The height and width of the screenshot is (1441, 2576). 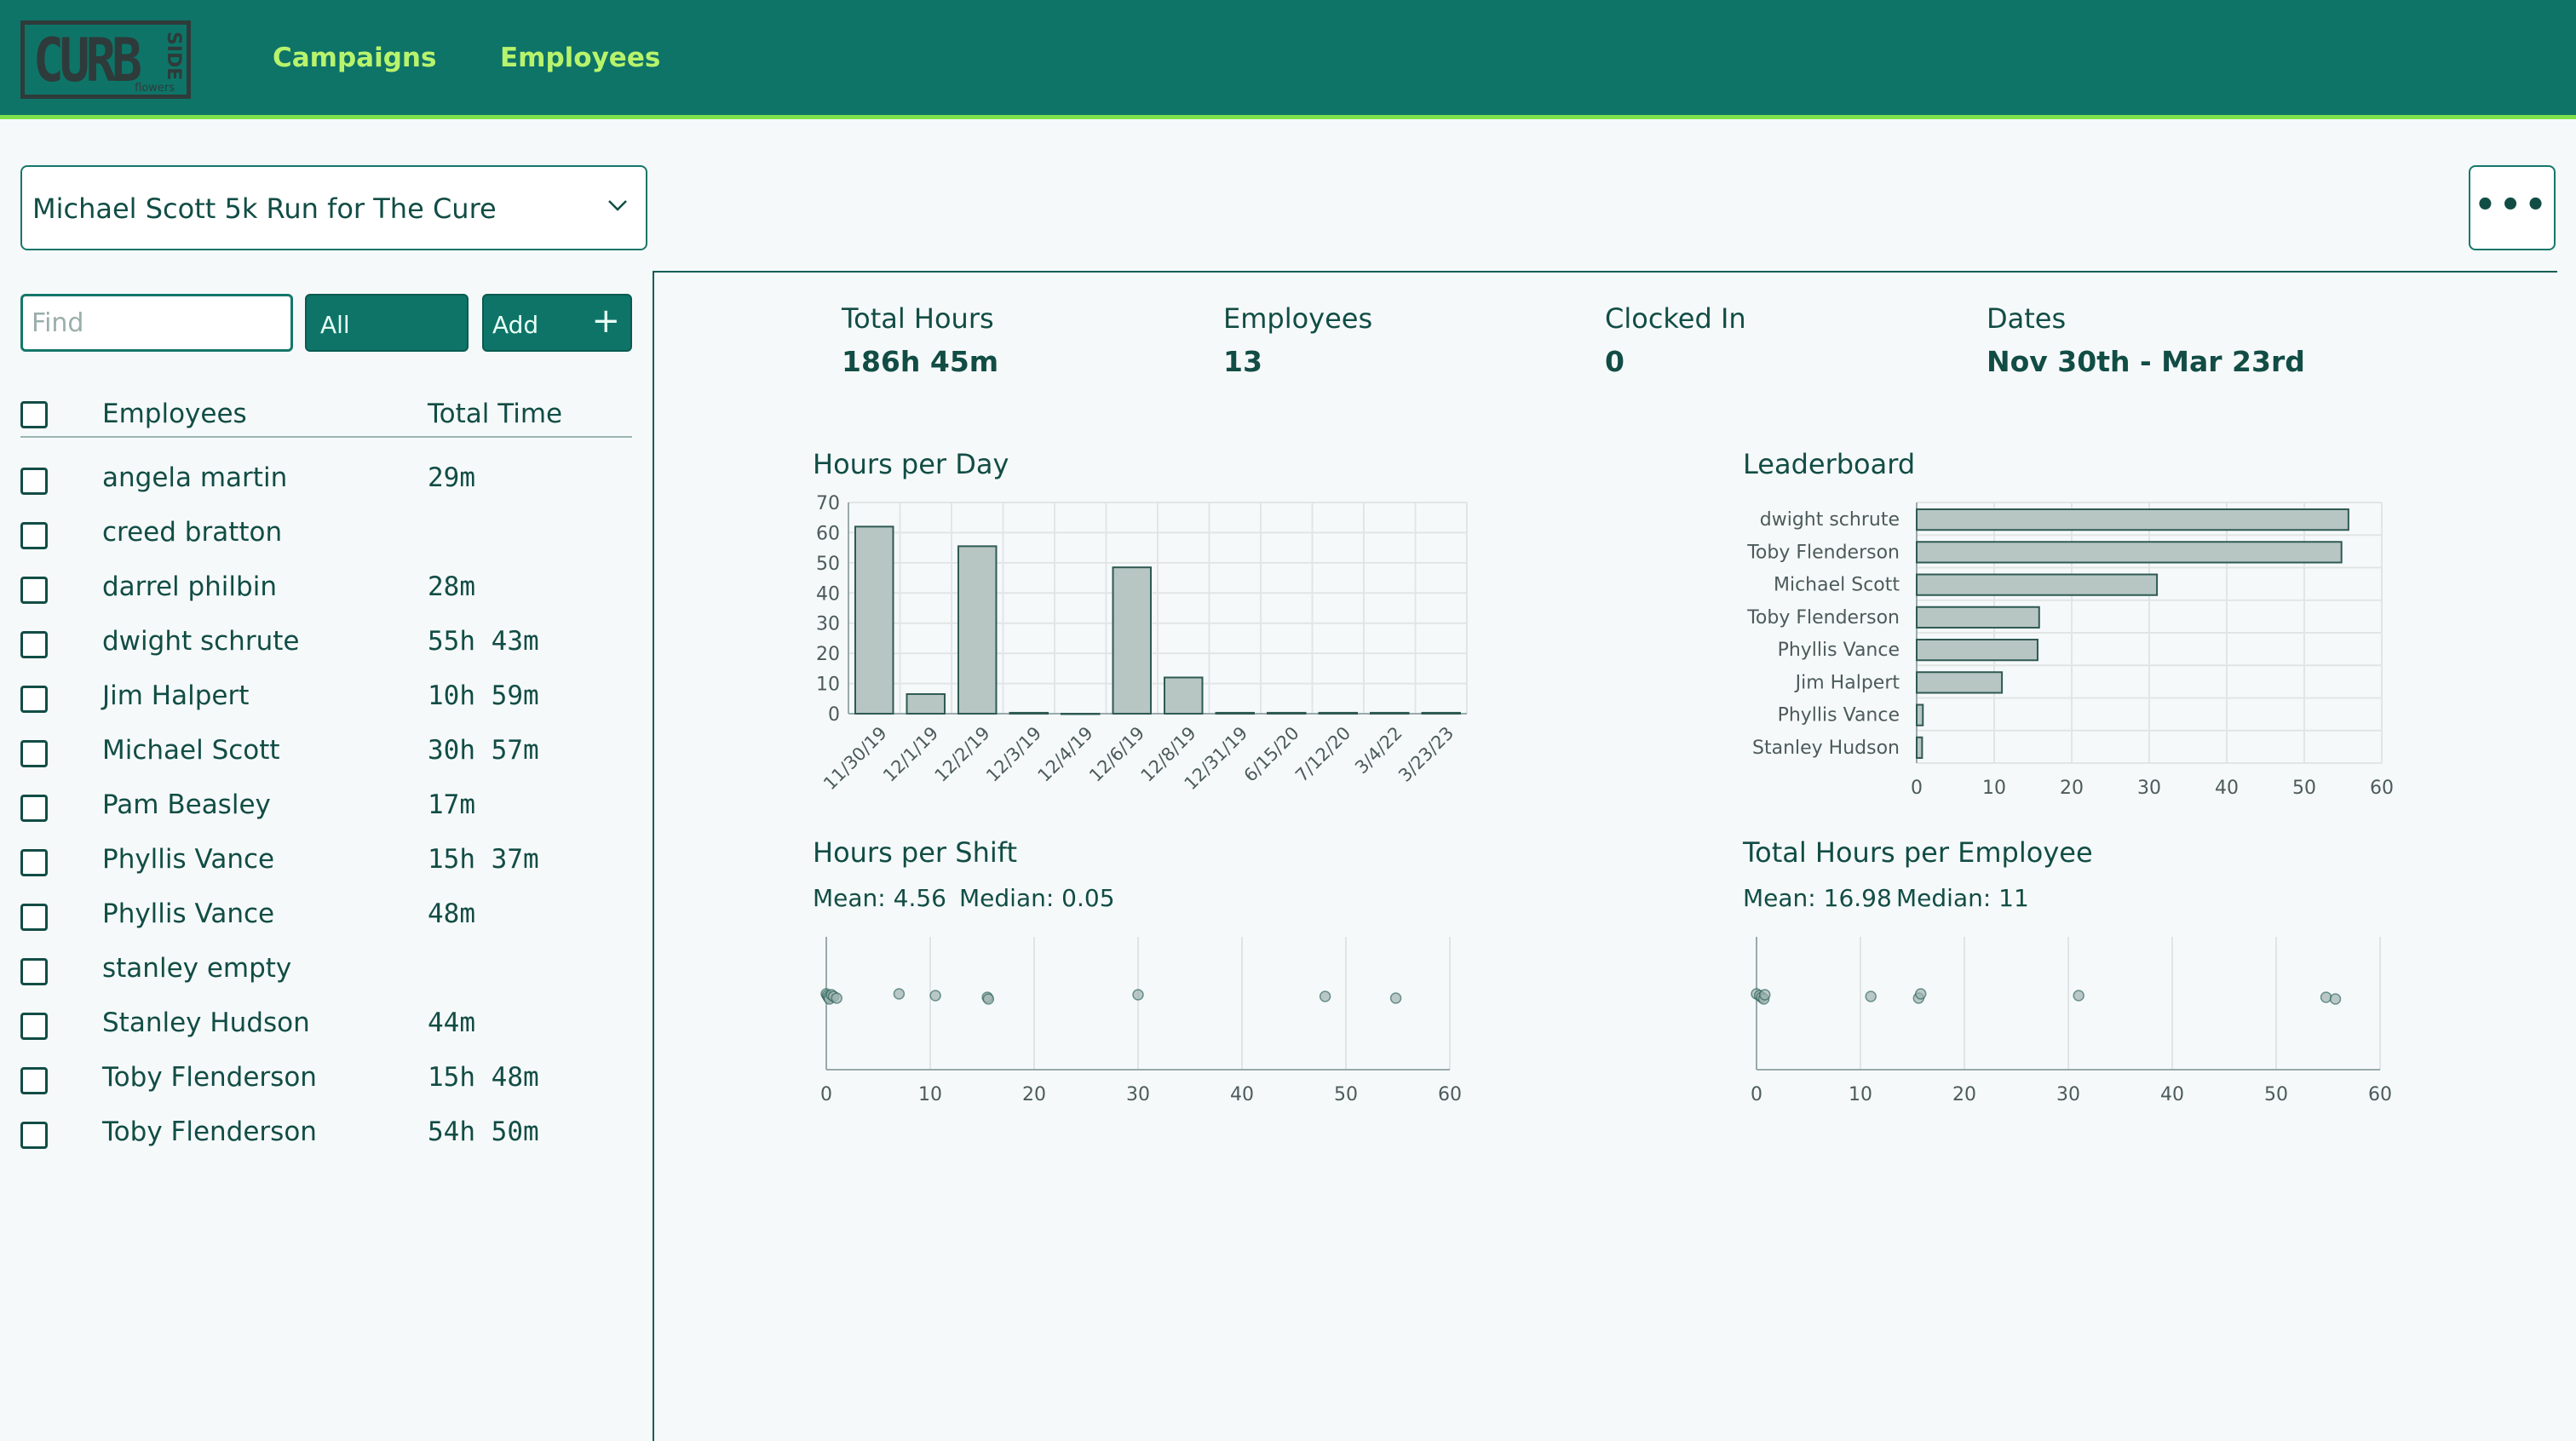 What do you see at coordinates (1826, 748) in the screenshot?
I see `leaderboard-category-label: Stanley Hudson` at bounding box center [1826, 748].